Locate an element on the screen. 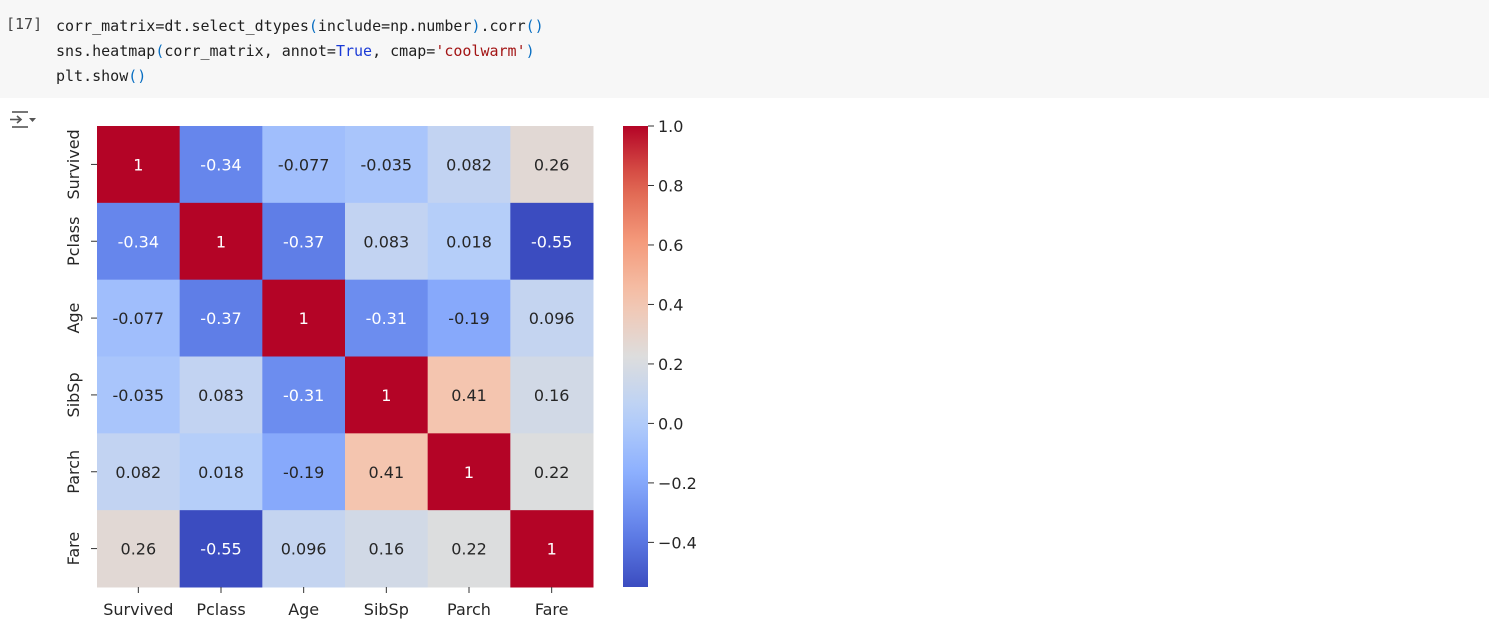  x-tick-label: Fare is located at coordinates (552, 609).